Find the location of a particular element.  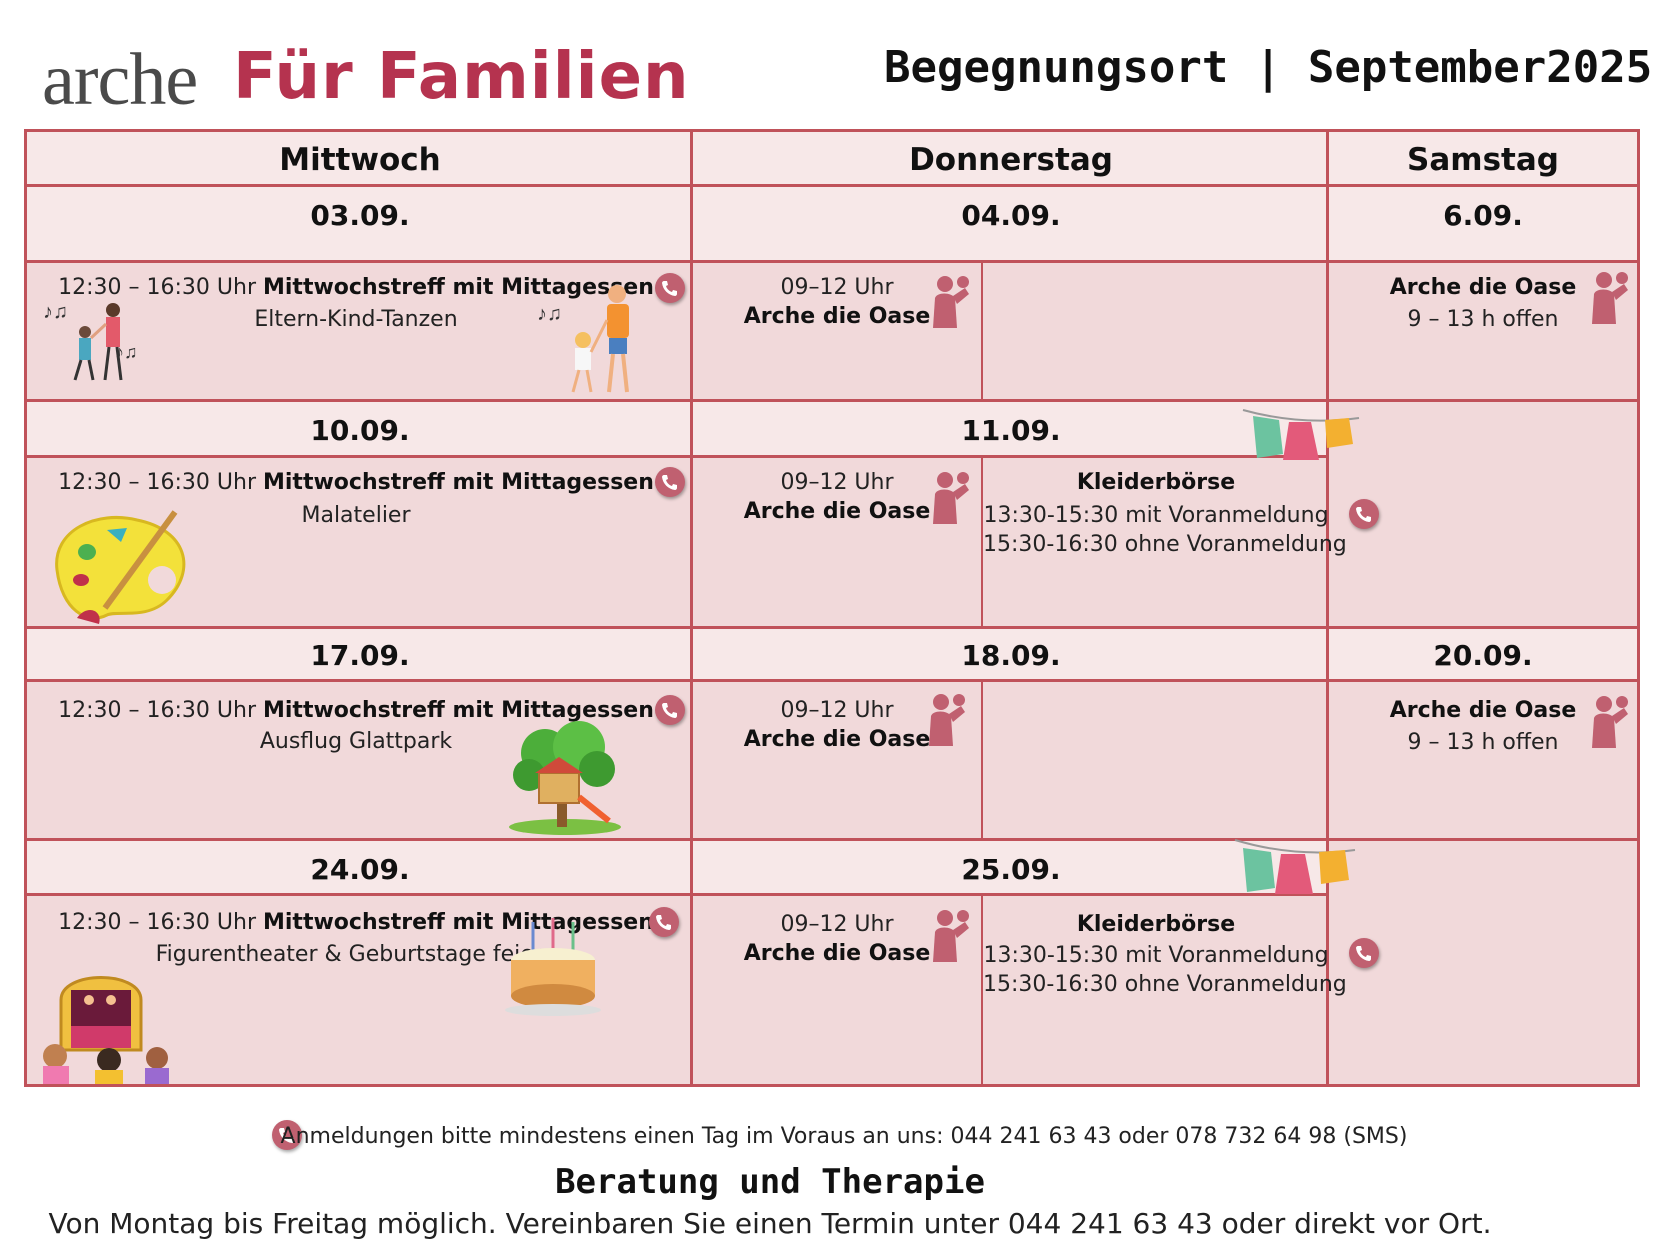

date-label: 03.09. is located at coordinates (360, 215).